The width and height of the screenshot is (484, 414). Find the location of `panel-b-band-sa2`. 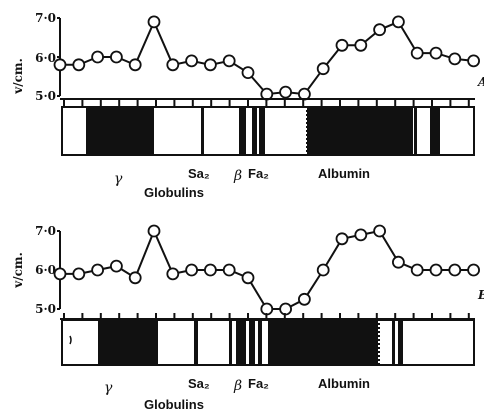

panel-b-band-sa2 is located at coordinates (196, 342).